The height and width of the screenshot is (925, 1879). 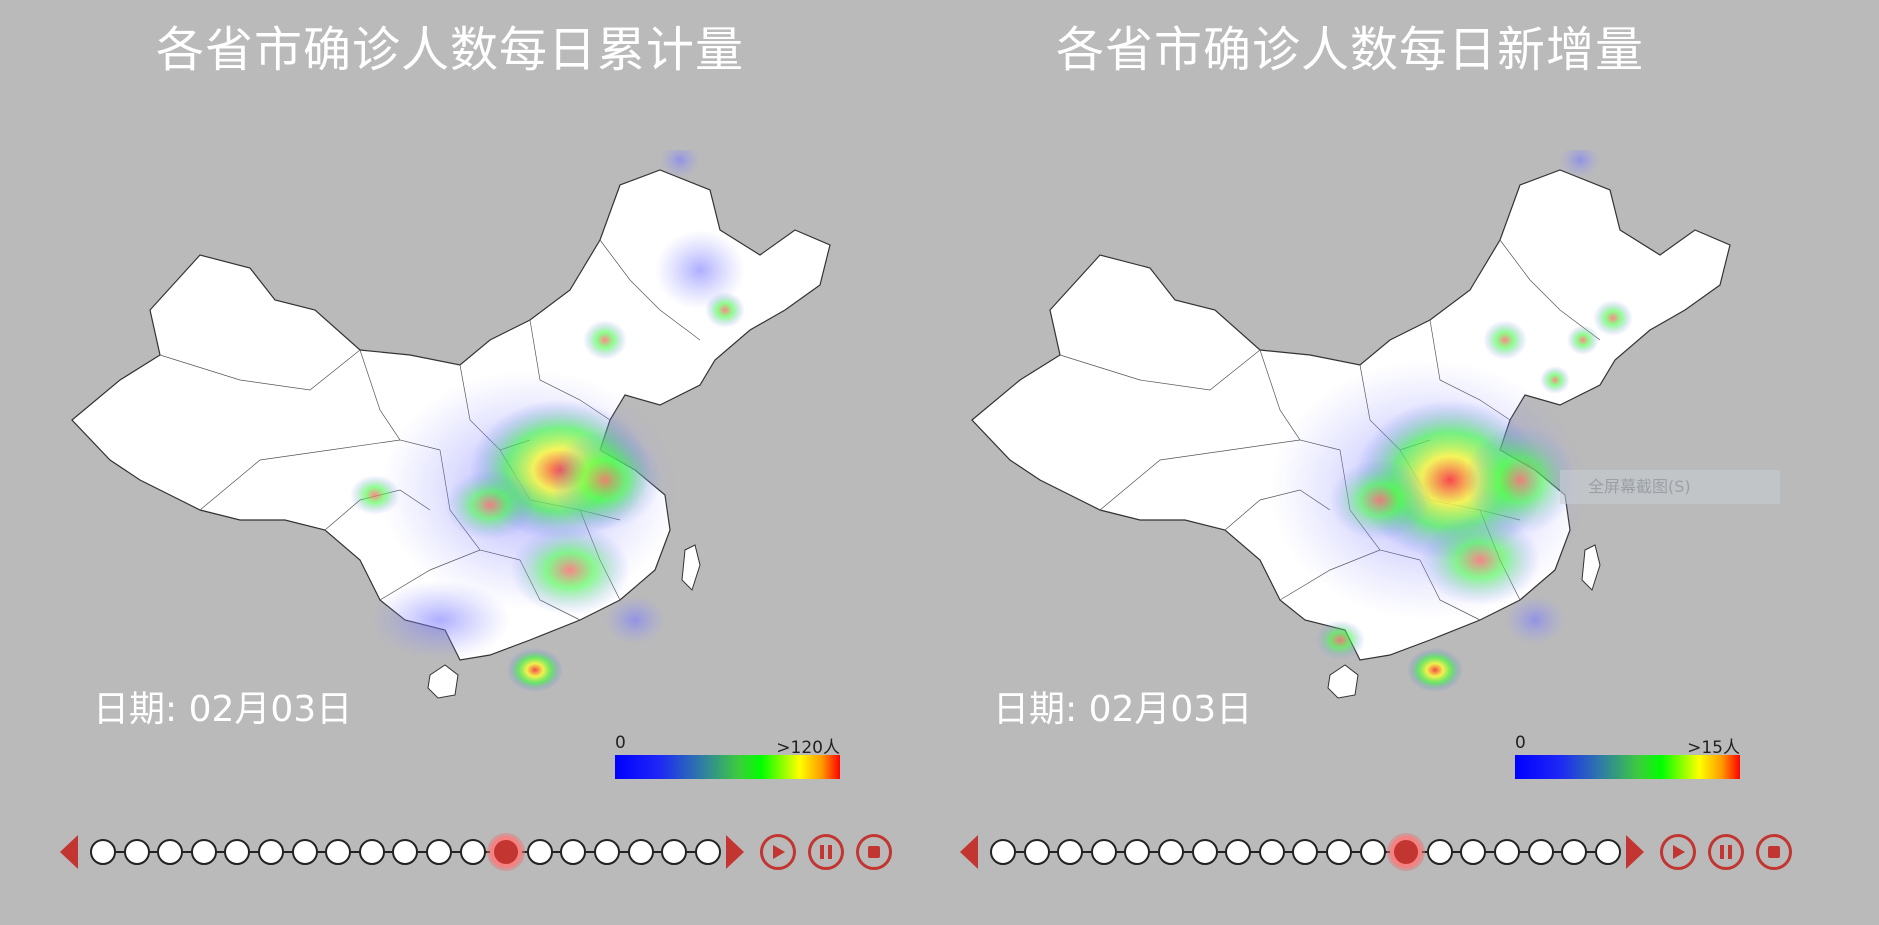 What do you see at coordinates (1349, 50) in the screenshot?
I see `panel-title: 各省市确诊人数每日新增量` at bounding box center [1349, 50].